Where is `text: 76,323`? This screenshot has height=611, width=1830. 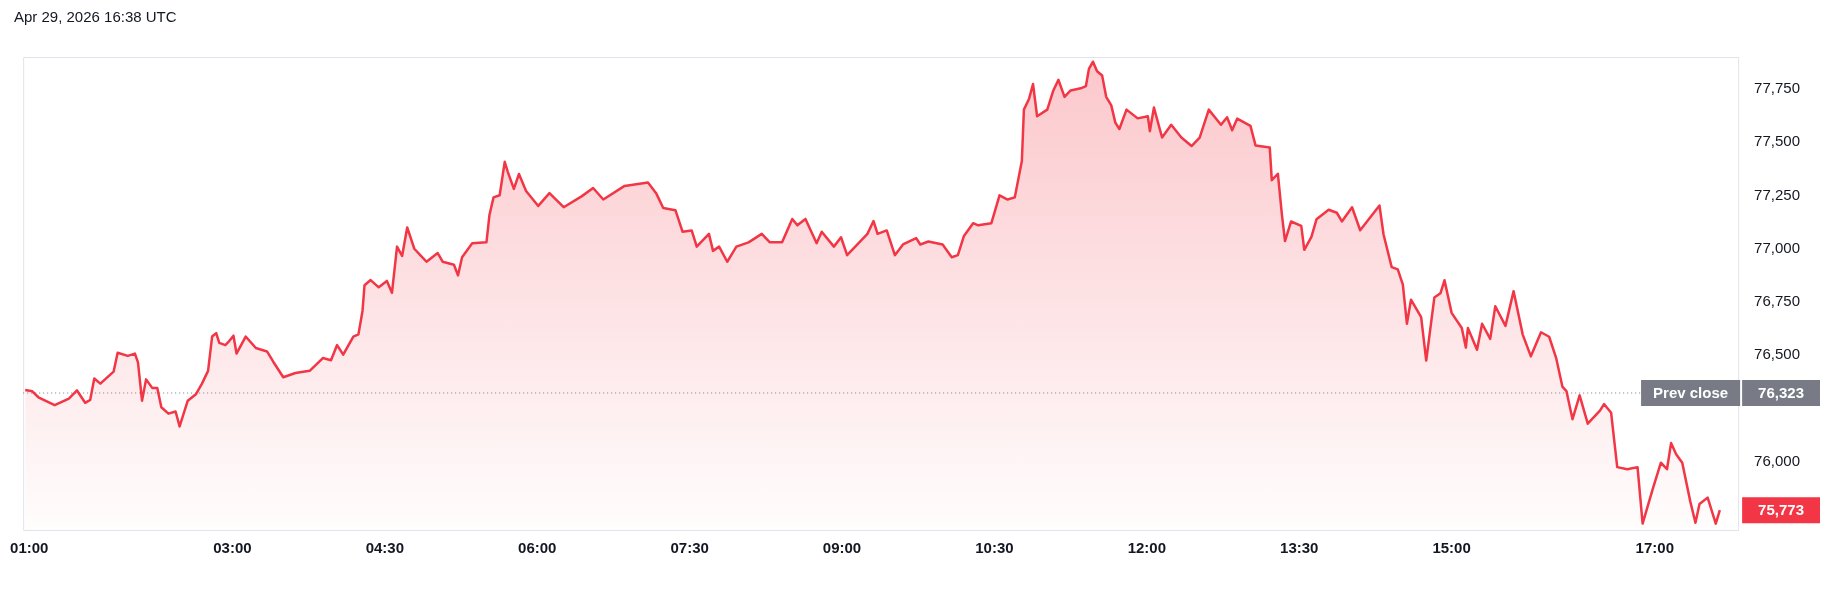 text: 76,323 is located at coordinates (1781, 393).